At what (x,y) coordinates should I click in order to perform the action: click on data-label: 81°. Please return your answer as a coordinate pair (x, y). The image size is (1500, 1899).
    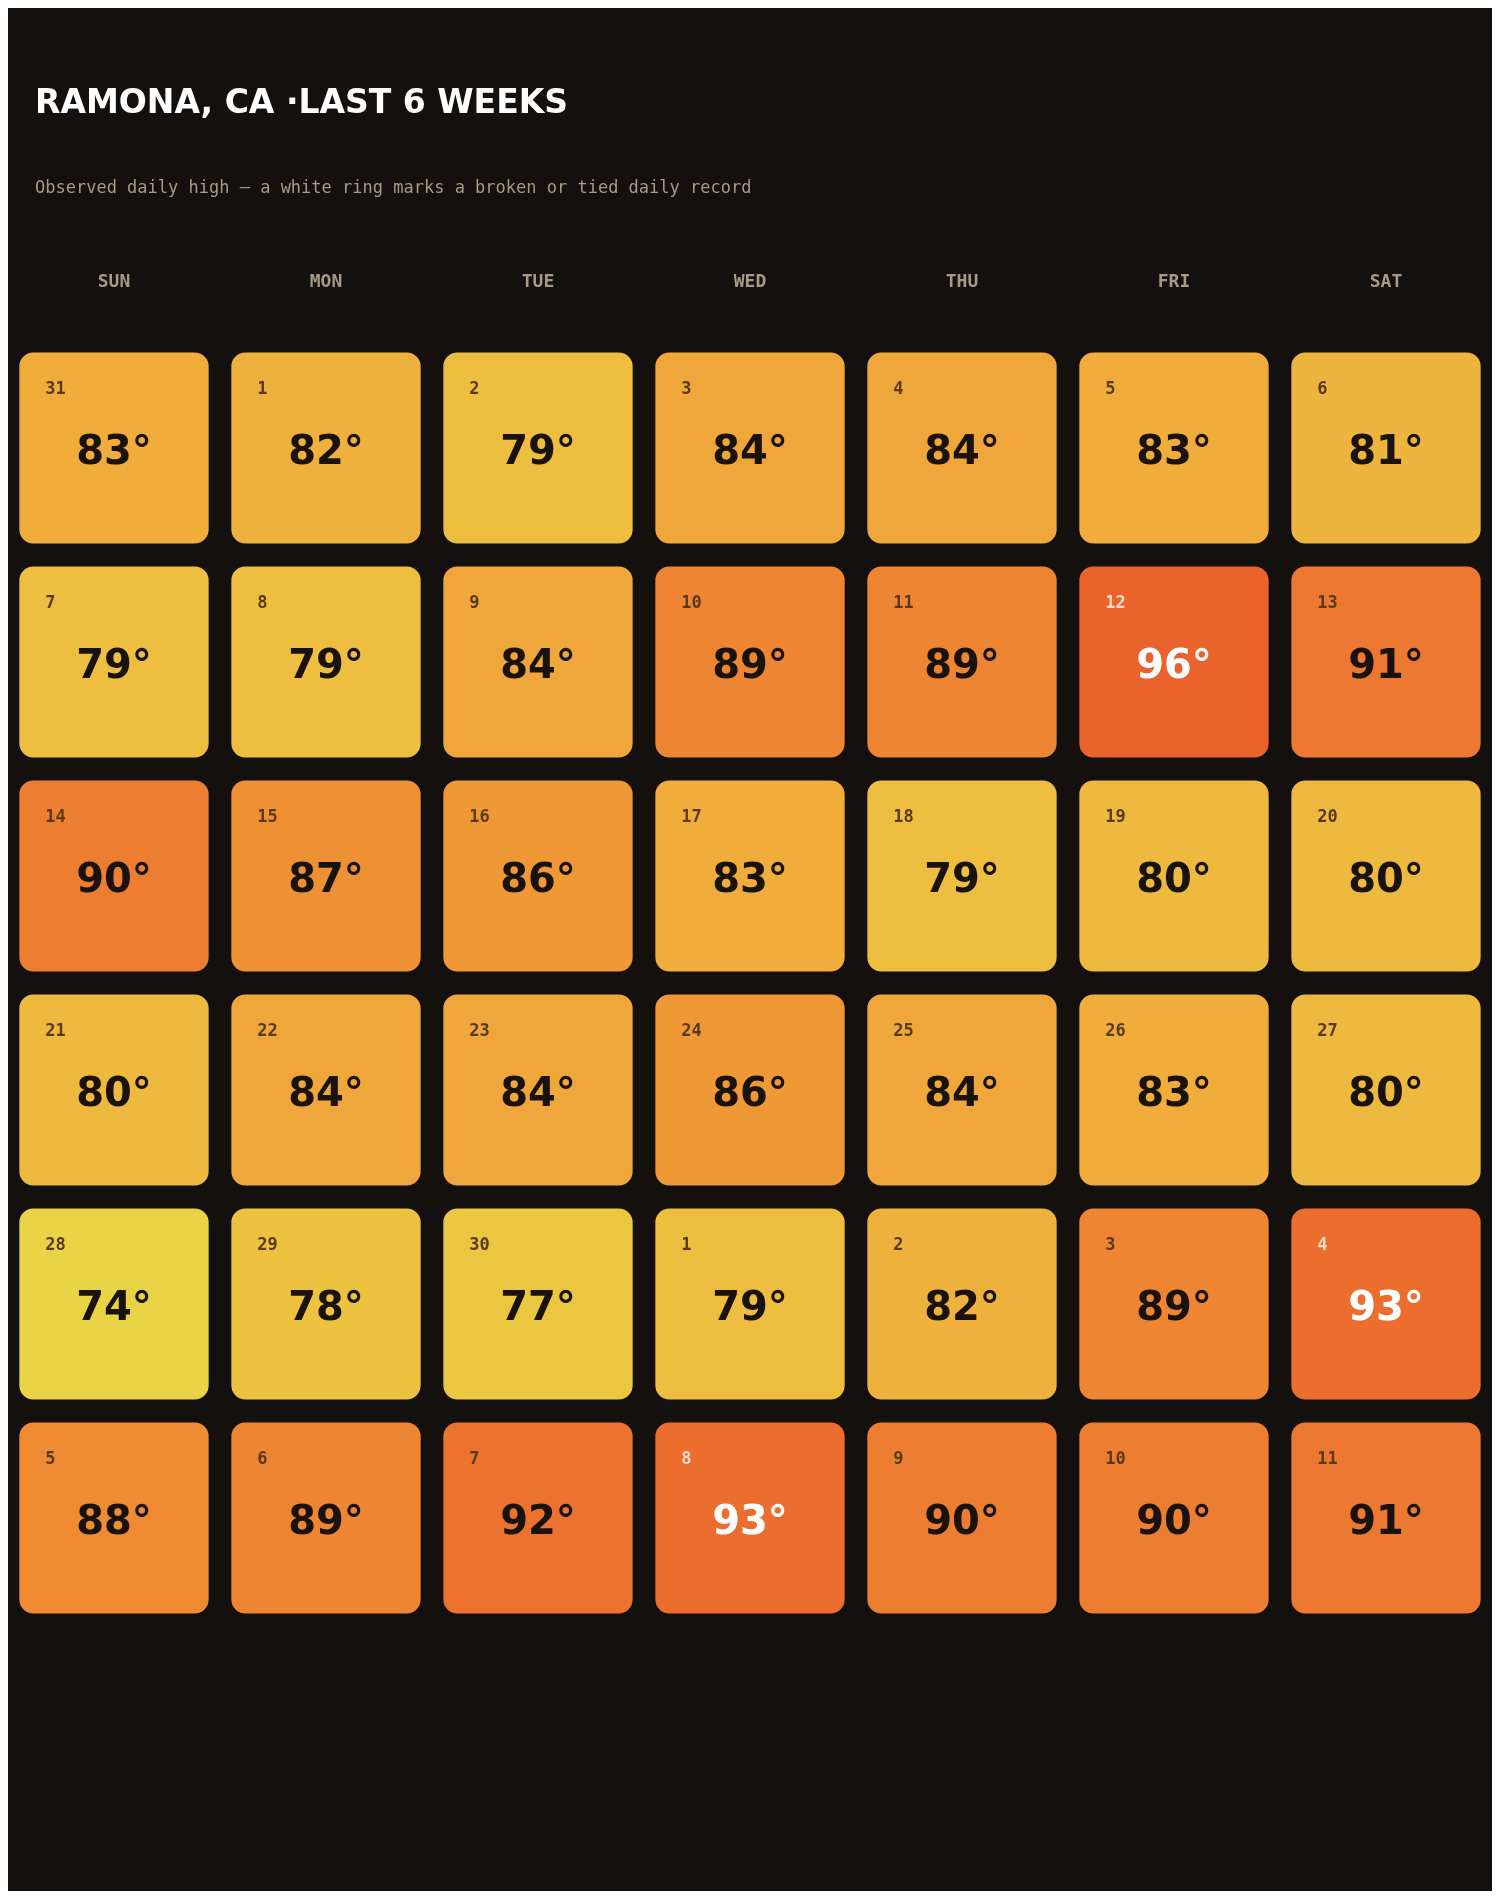
    Looking at the image, I should click on (1386, 450).